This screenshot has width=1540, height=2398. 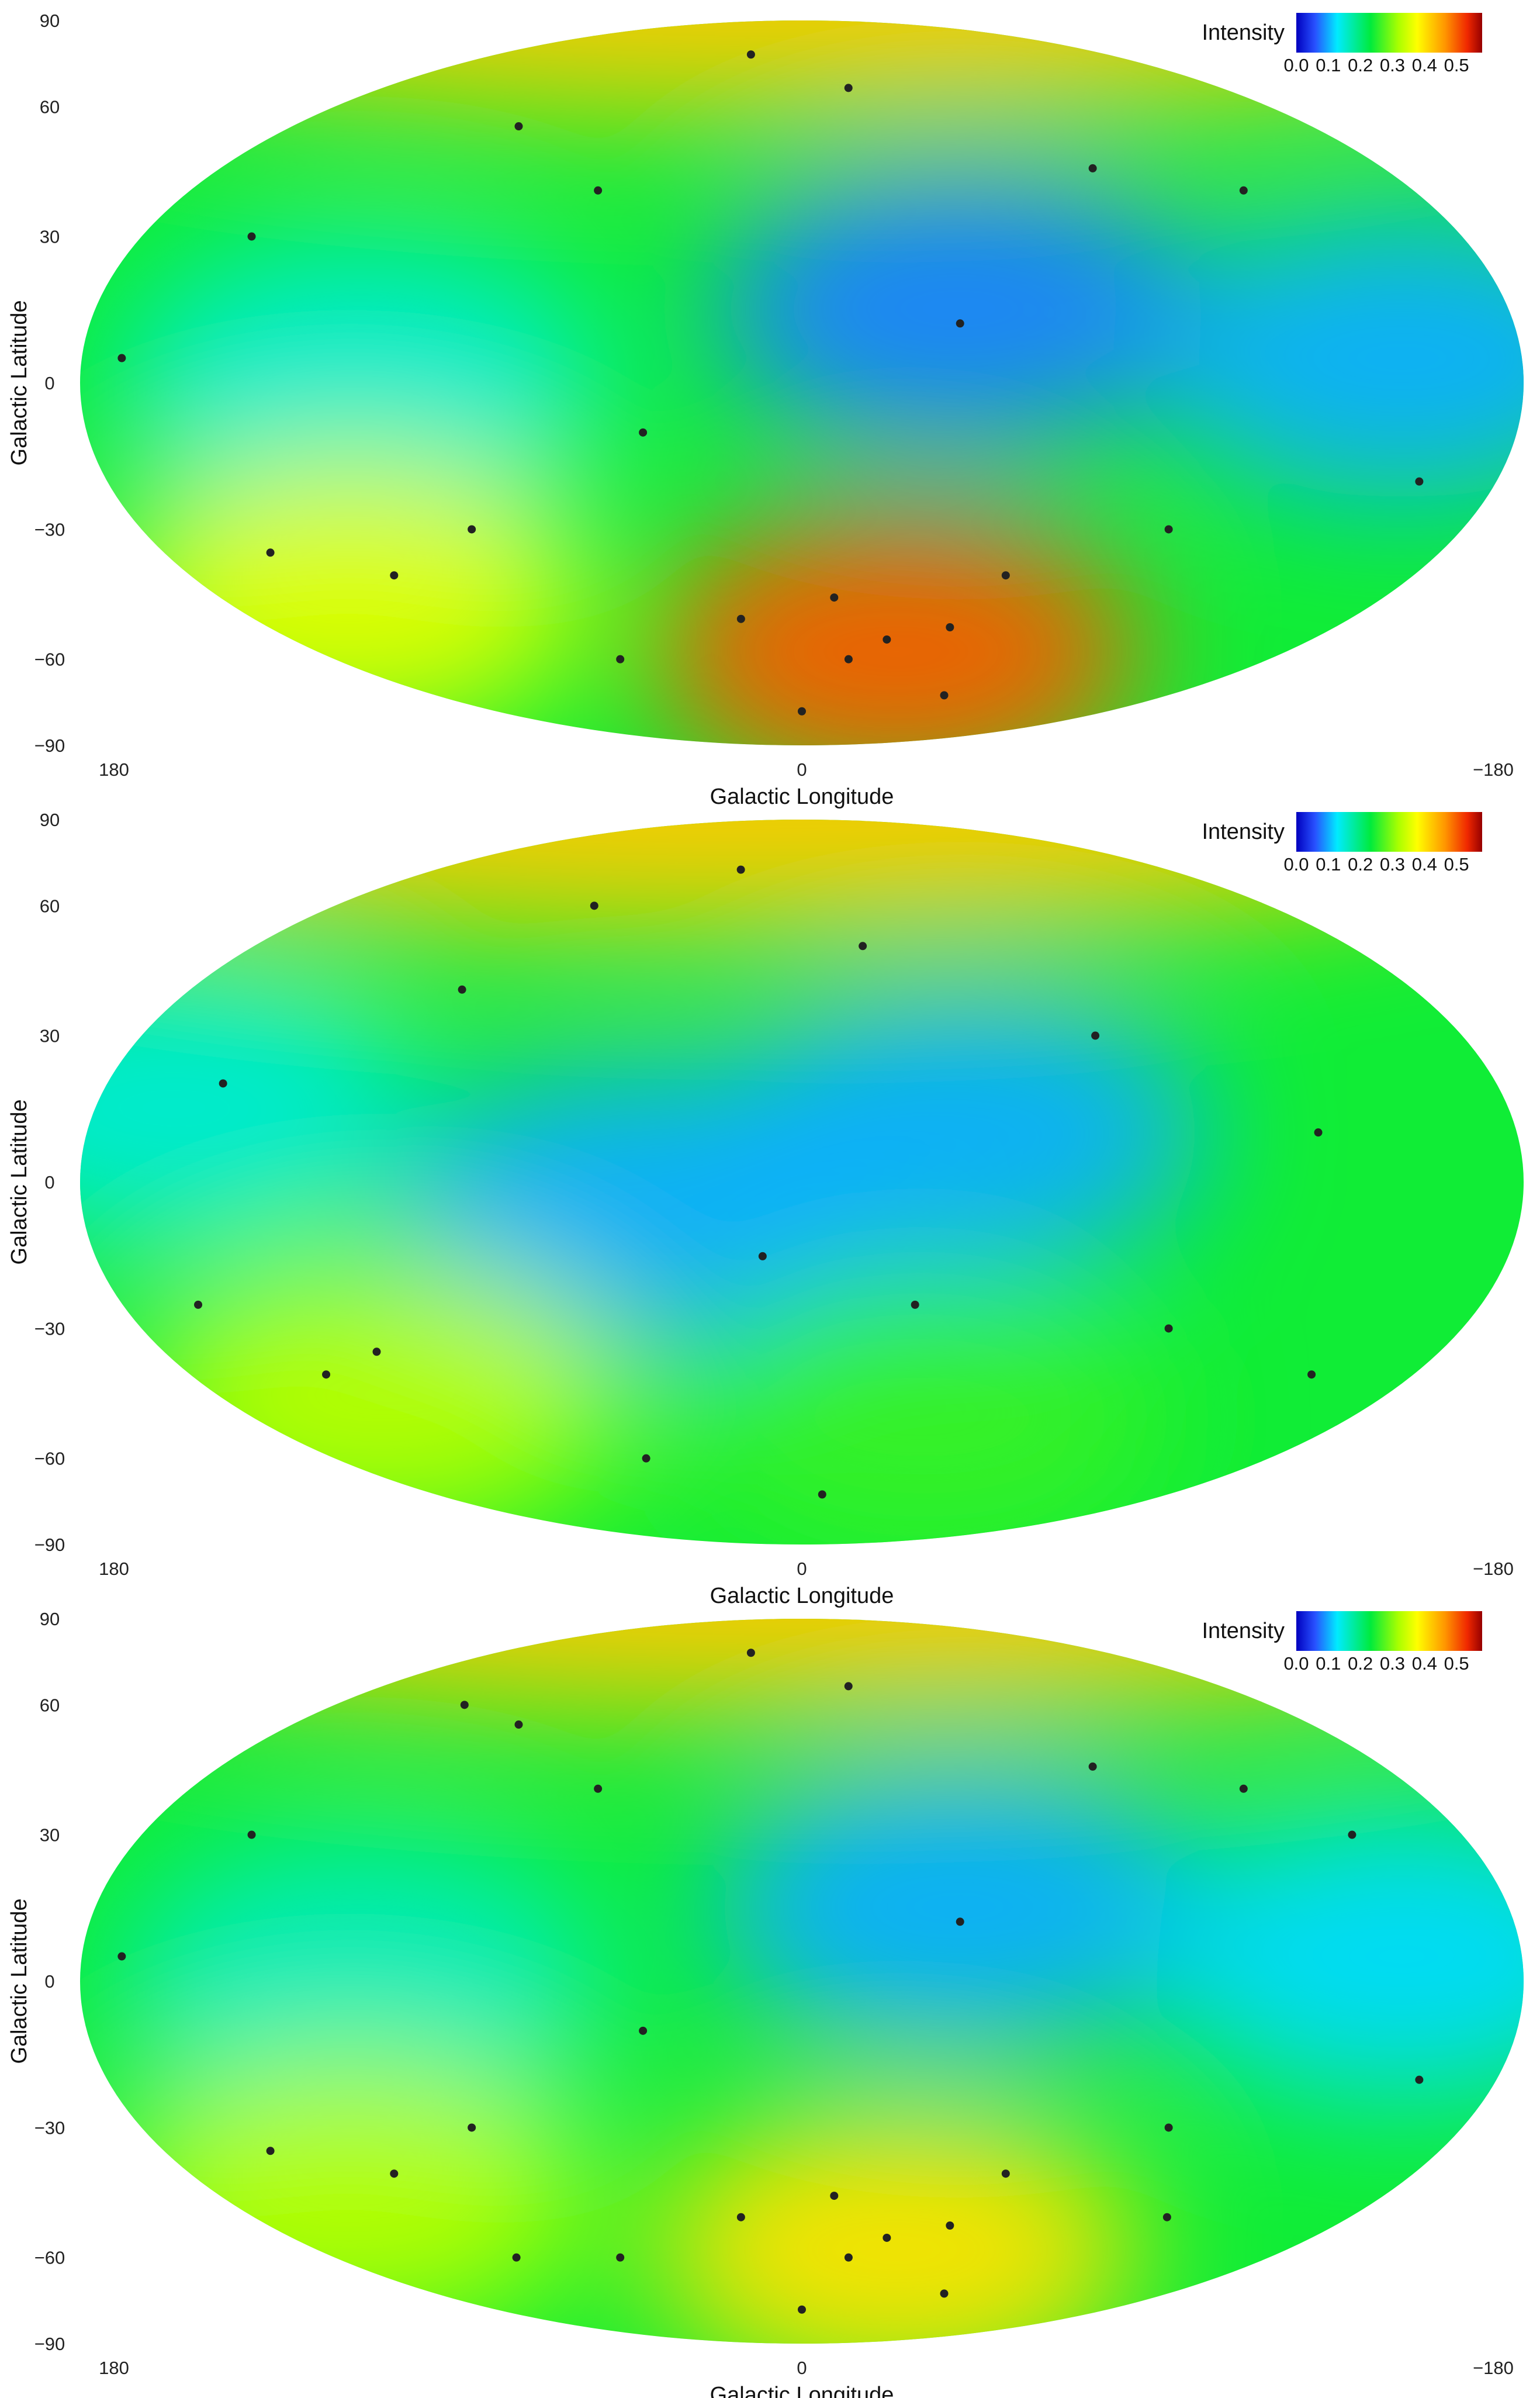 What do you see at coordinates (1361, 65) in the screenshot?
I see `colorbar-tick-label: 0.2` at bounding box center [1361, 65].